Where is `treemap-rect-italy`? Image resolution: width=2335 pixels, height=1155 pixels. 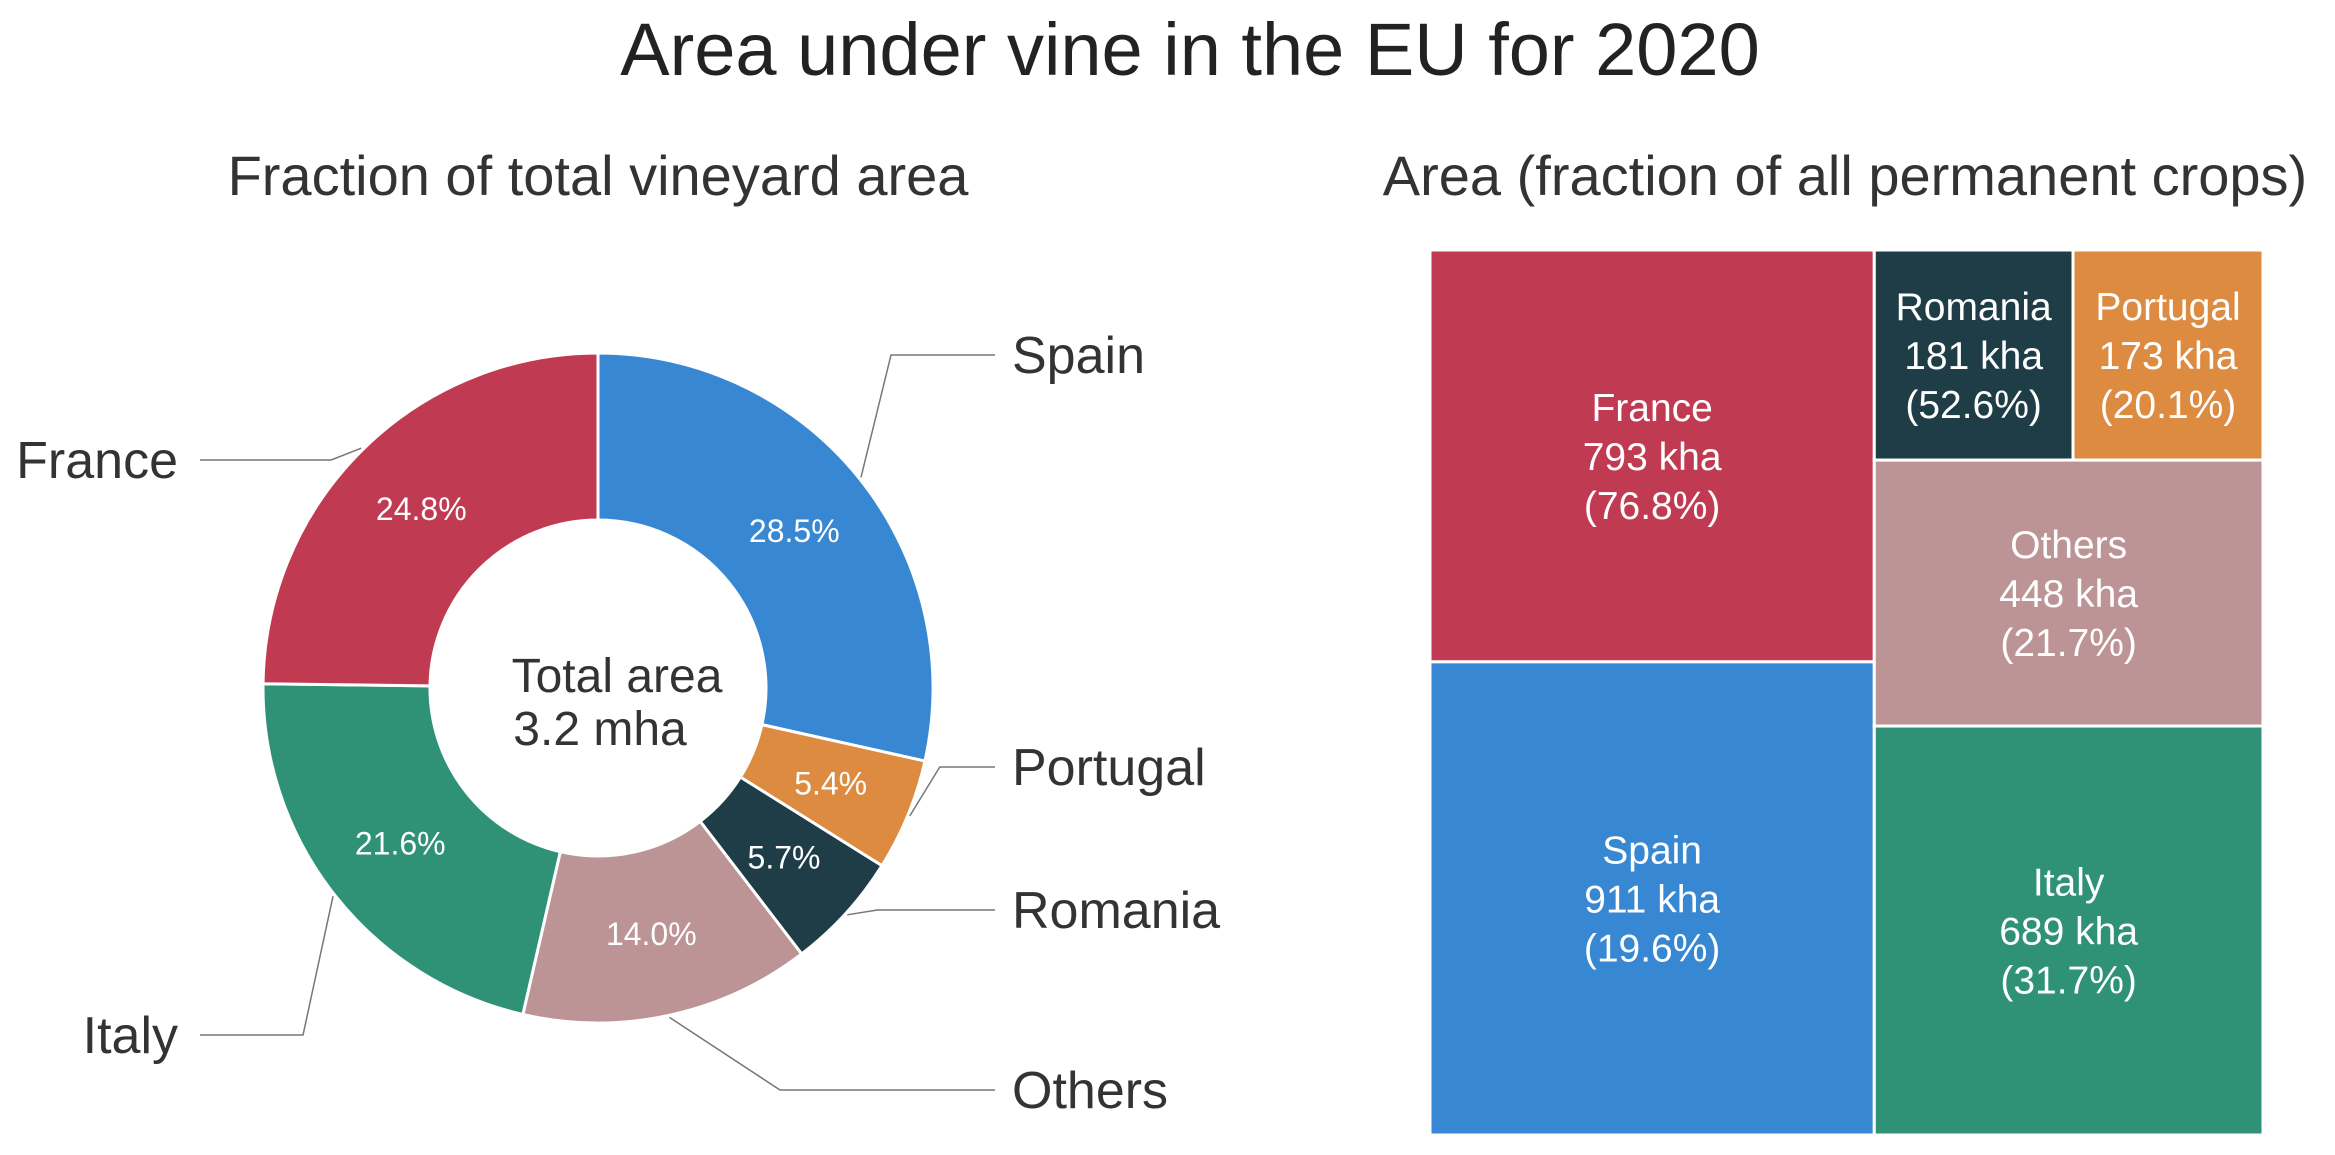 treemap-rect-italy is located at coordinates (2068, 930).